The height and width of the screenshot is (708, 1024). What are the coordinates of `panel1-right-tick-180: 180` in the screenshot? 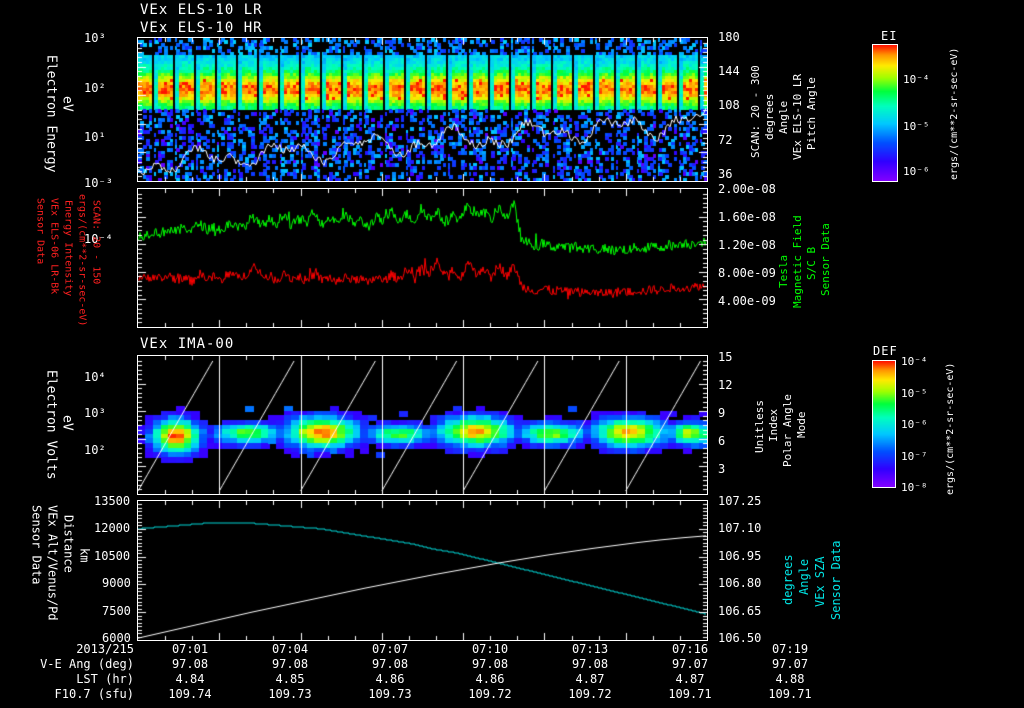 It's located at (729, 37).